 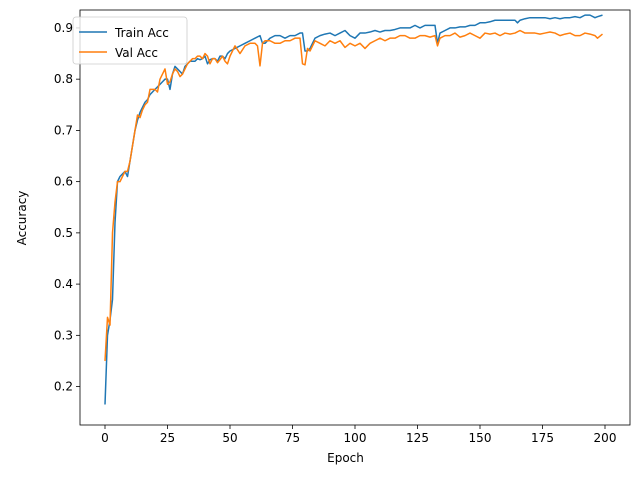 I want to click on x-tick-label: 50, so click(x=229, y=438).